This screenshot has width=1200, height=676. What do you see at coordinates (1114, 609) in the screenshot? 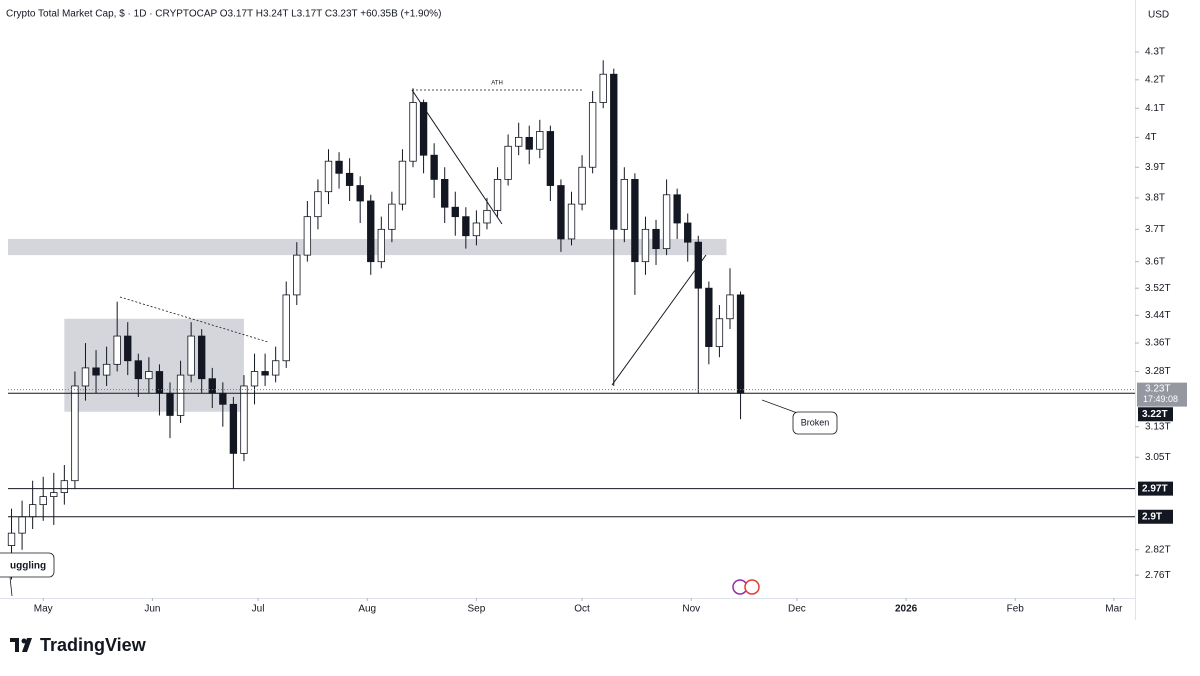
I see `x-tick-label: Mar` at bounding box center [1114, 609].